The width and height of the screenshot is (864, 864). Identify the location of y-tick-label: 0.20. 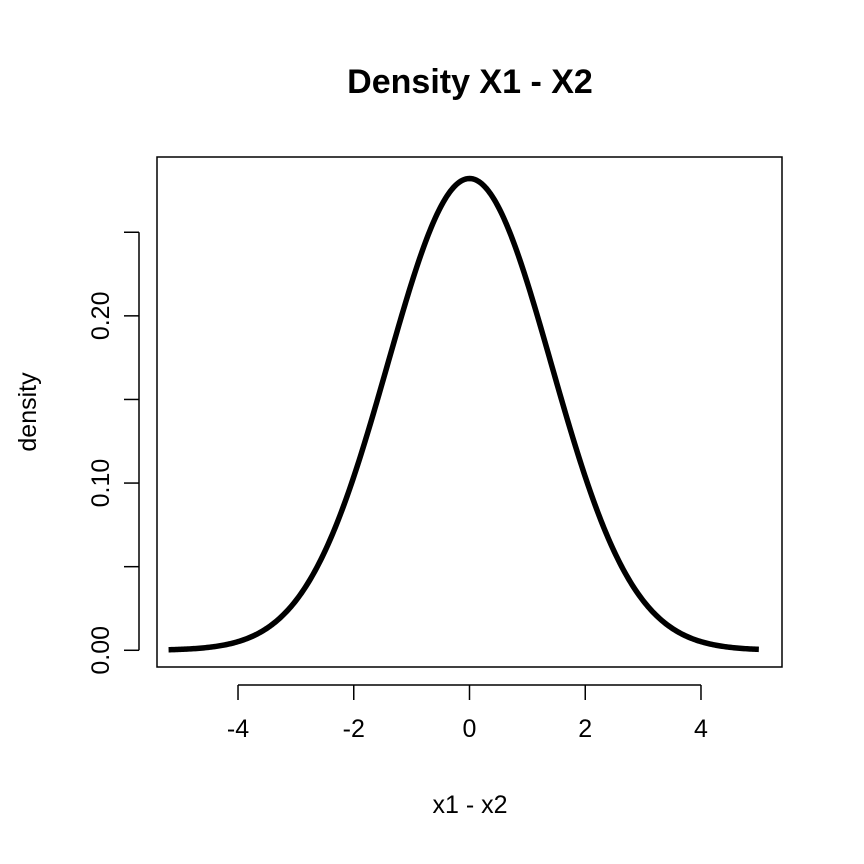
(101, 316).